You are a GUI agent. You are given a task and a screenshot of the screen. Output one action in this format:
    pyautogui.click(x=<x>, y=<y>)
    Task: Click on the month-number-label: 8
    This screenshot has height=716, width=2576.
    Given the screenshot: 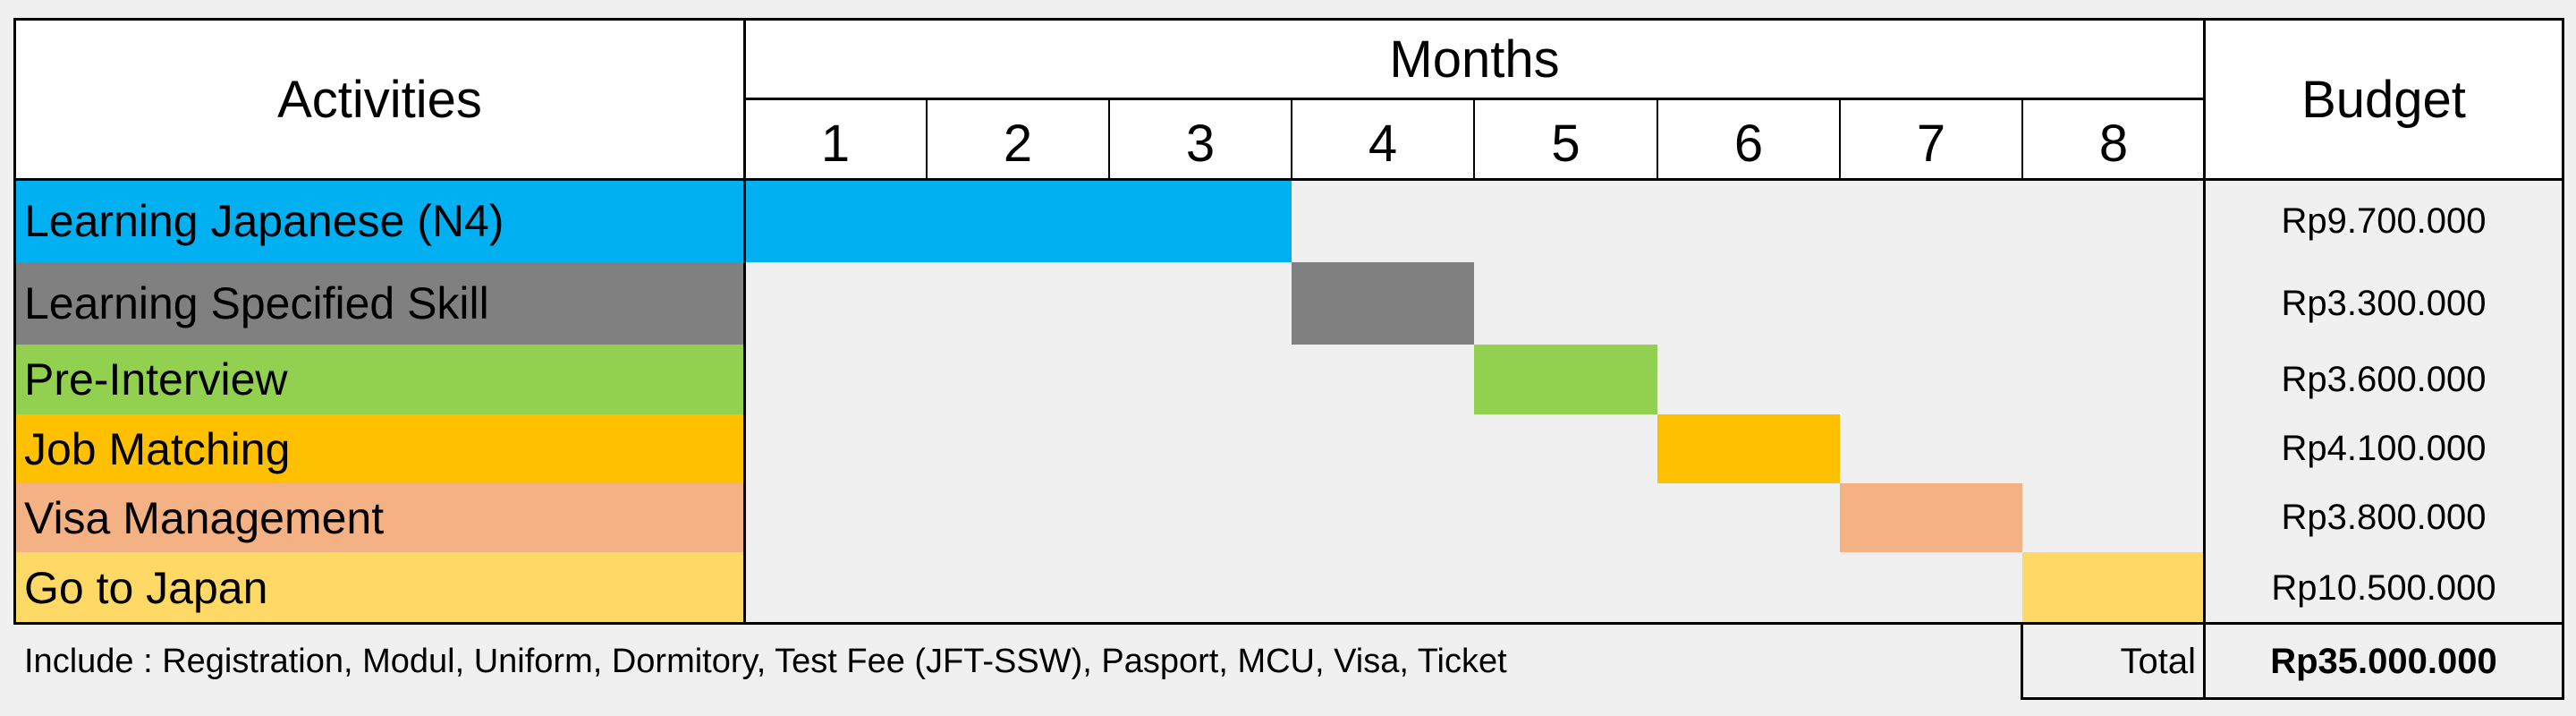 What is the action you would take?
    pyautogui.click(x=2113, y=143)
    